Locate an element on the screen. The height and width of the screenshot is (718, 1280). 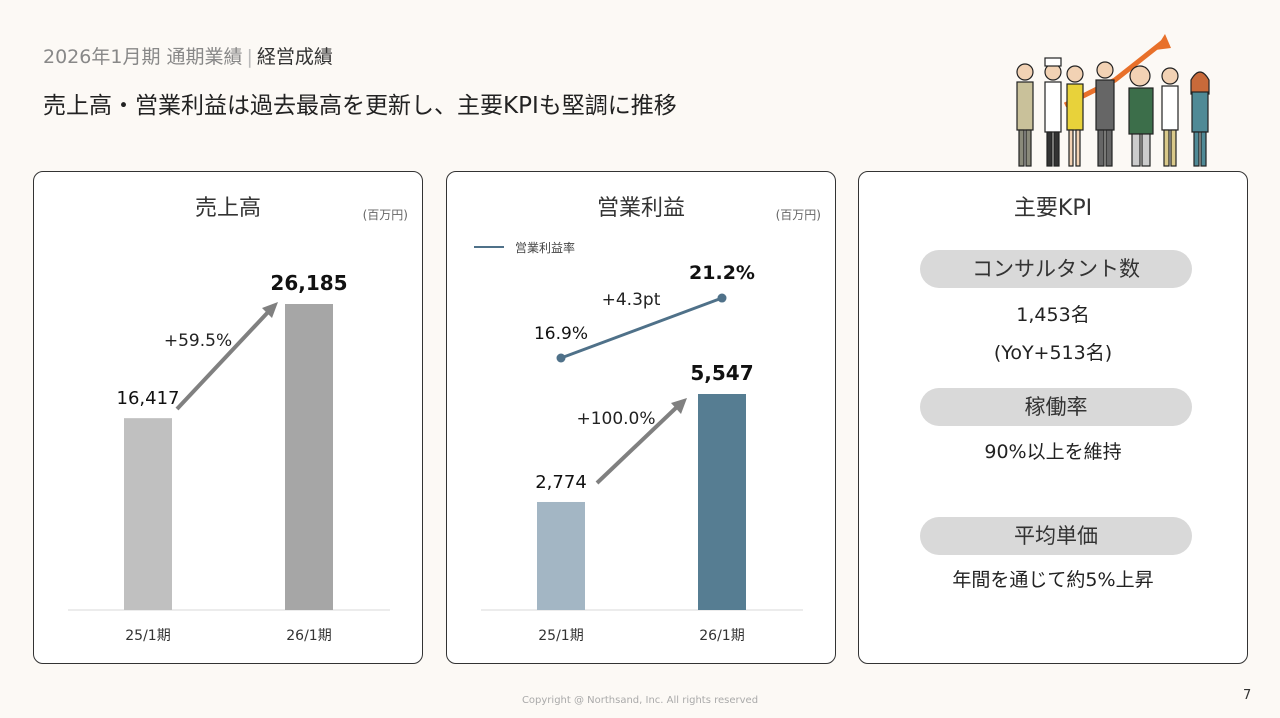
sales-growth-label: +59.5% is located at coordinates (198, 341).